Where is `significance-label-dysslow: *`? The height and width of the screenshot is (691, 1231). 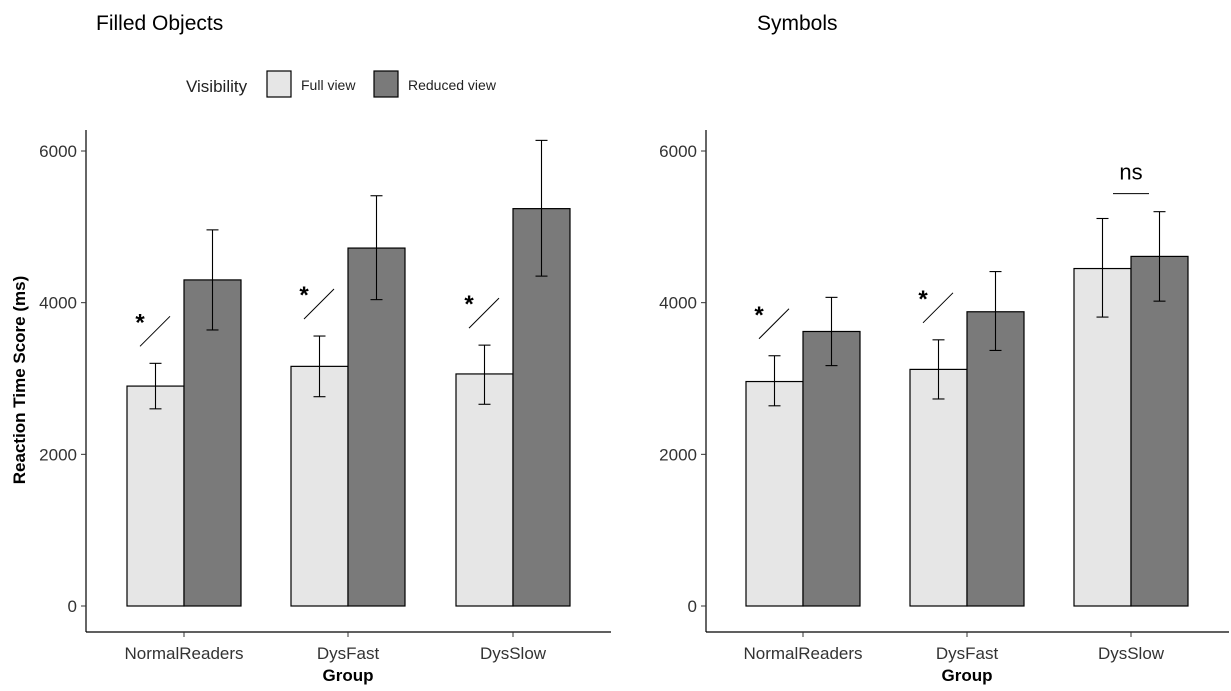
significance-label-dysslow: * is located at coordinates (469, 304).